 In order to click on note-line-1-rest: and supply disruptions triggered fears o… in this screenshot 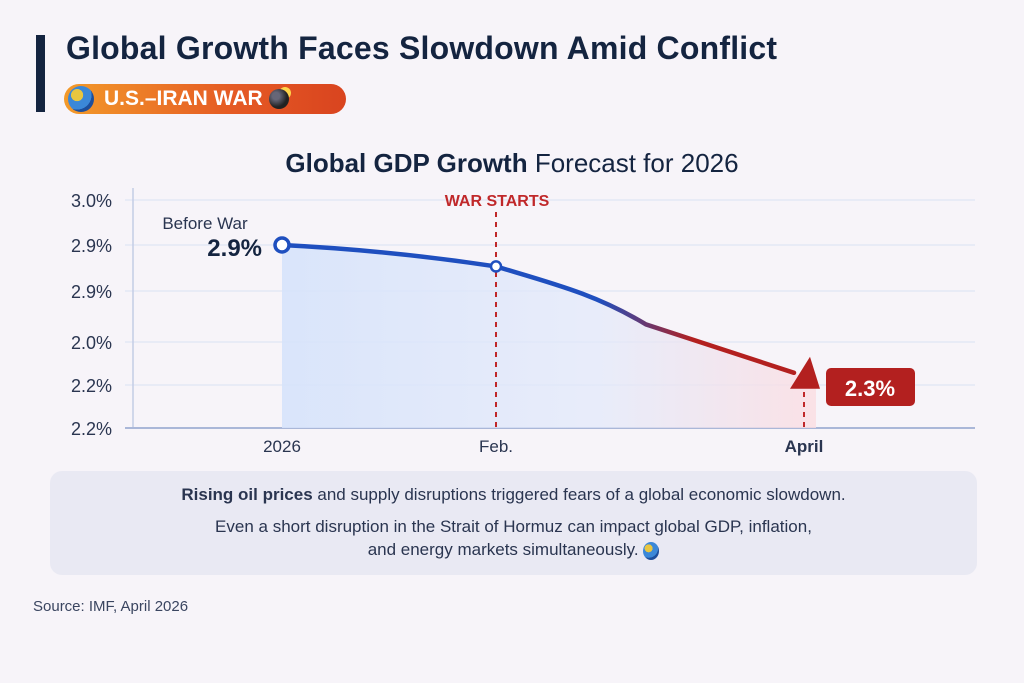, I will do `click(579, 494)`.